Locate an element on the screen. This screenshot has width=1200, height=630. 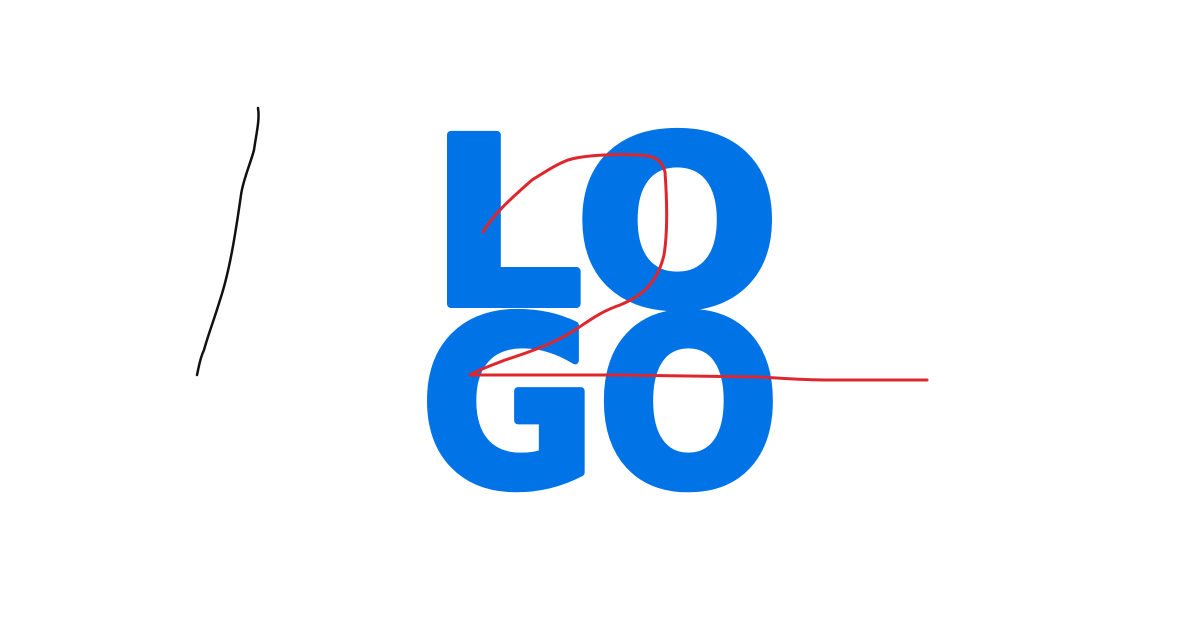
logo-line: LO is located at coordinates (604, 224).